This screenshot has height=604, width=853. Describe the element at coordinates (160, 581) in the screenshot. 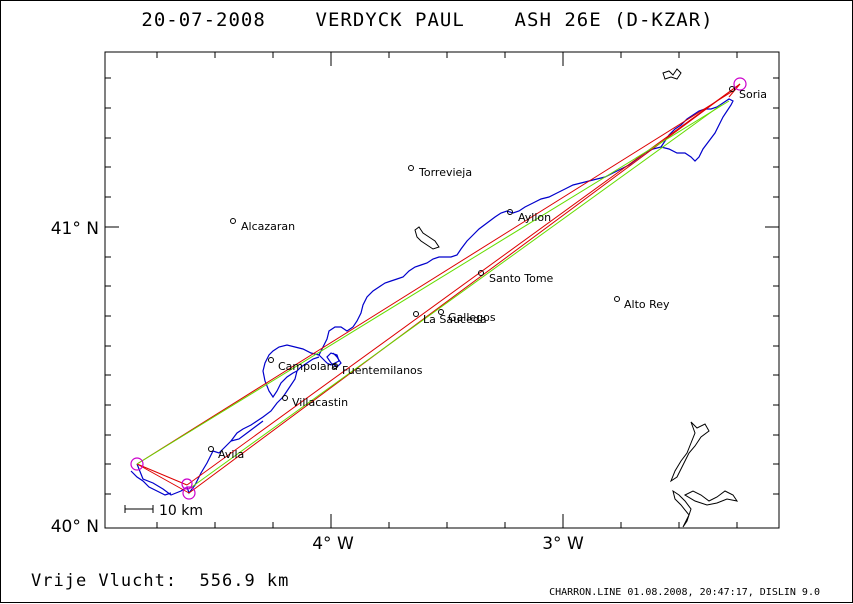

I see `distance-summary: Vrije Vlucht: 556.9 km` at that location.